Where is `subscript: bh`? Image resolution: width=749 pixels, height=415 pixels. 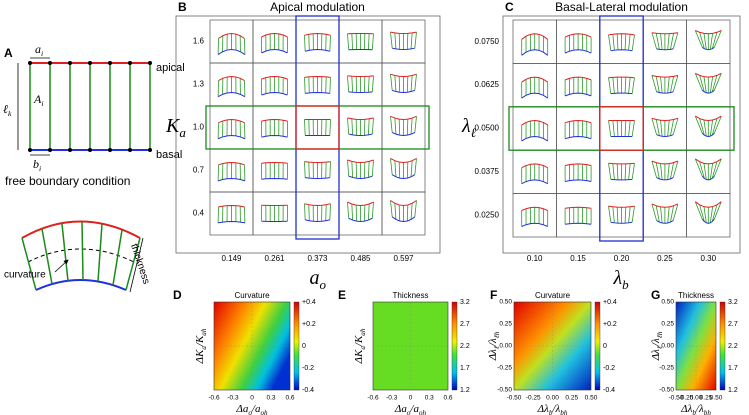
subscript: bh is located at coordinates (708, 412).